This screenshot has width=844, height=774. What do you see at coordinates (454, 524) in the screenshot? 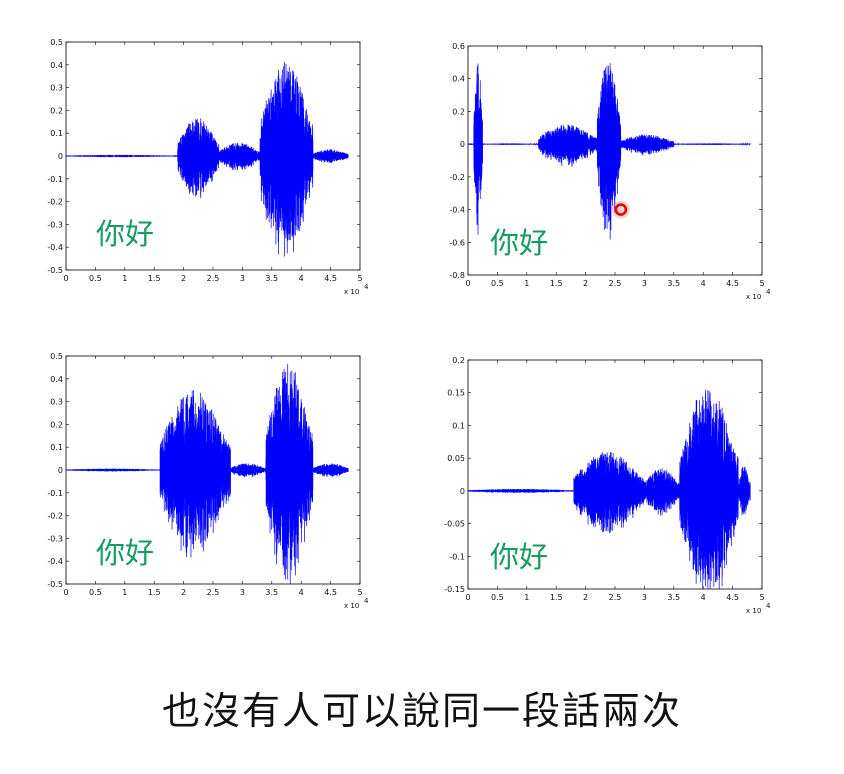
I see `y-tick-label: -0.05` at bounding box center [454, 524].